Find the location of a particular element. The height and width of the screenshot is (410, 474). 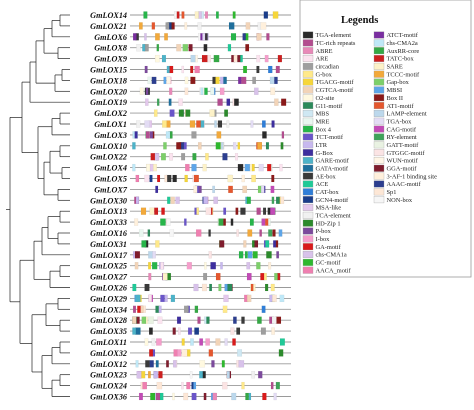

legend-label: chs-CMA2a is located at coordinates (402, 43).